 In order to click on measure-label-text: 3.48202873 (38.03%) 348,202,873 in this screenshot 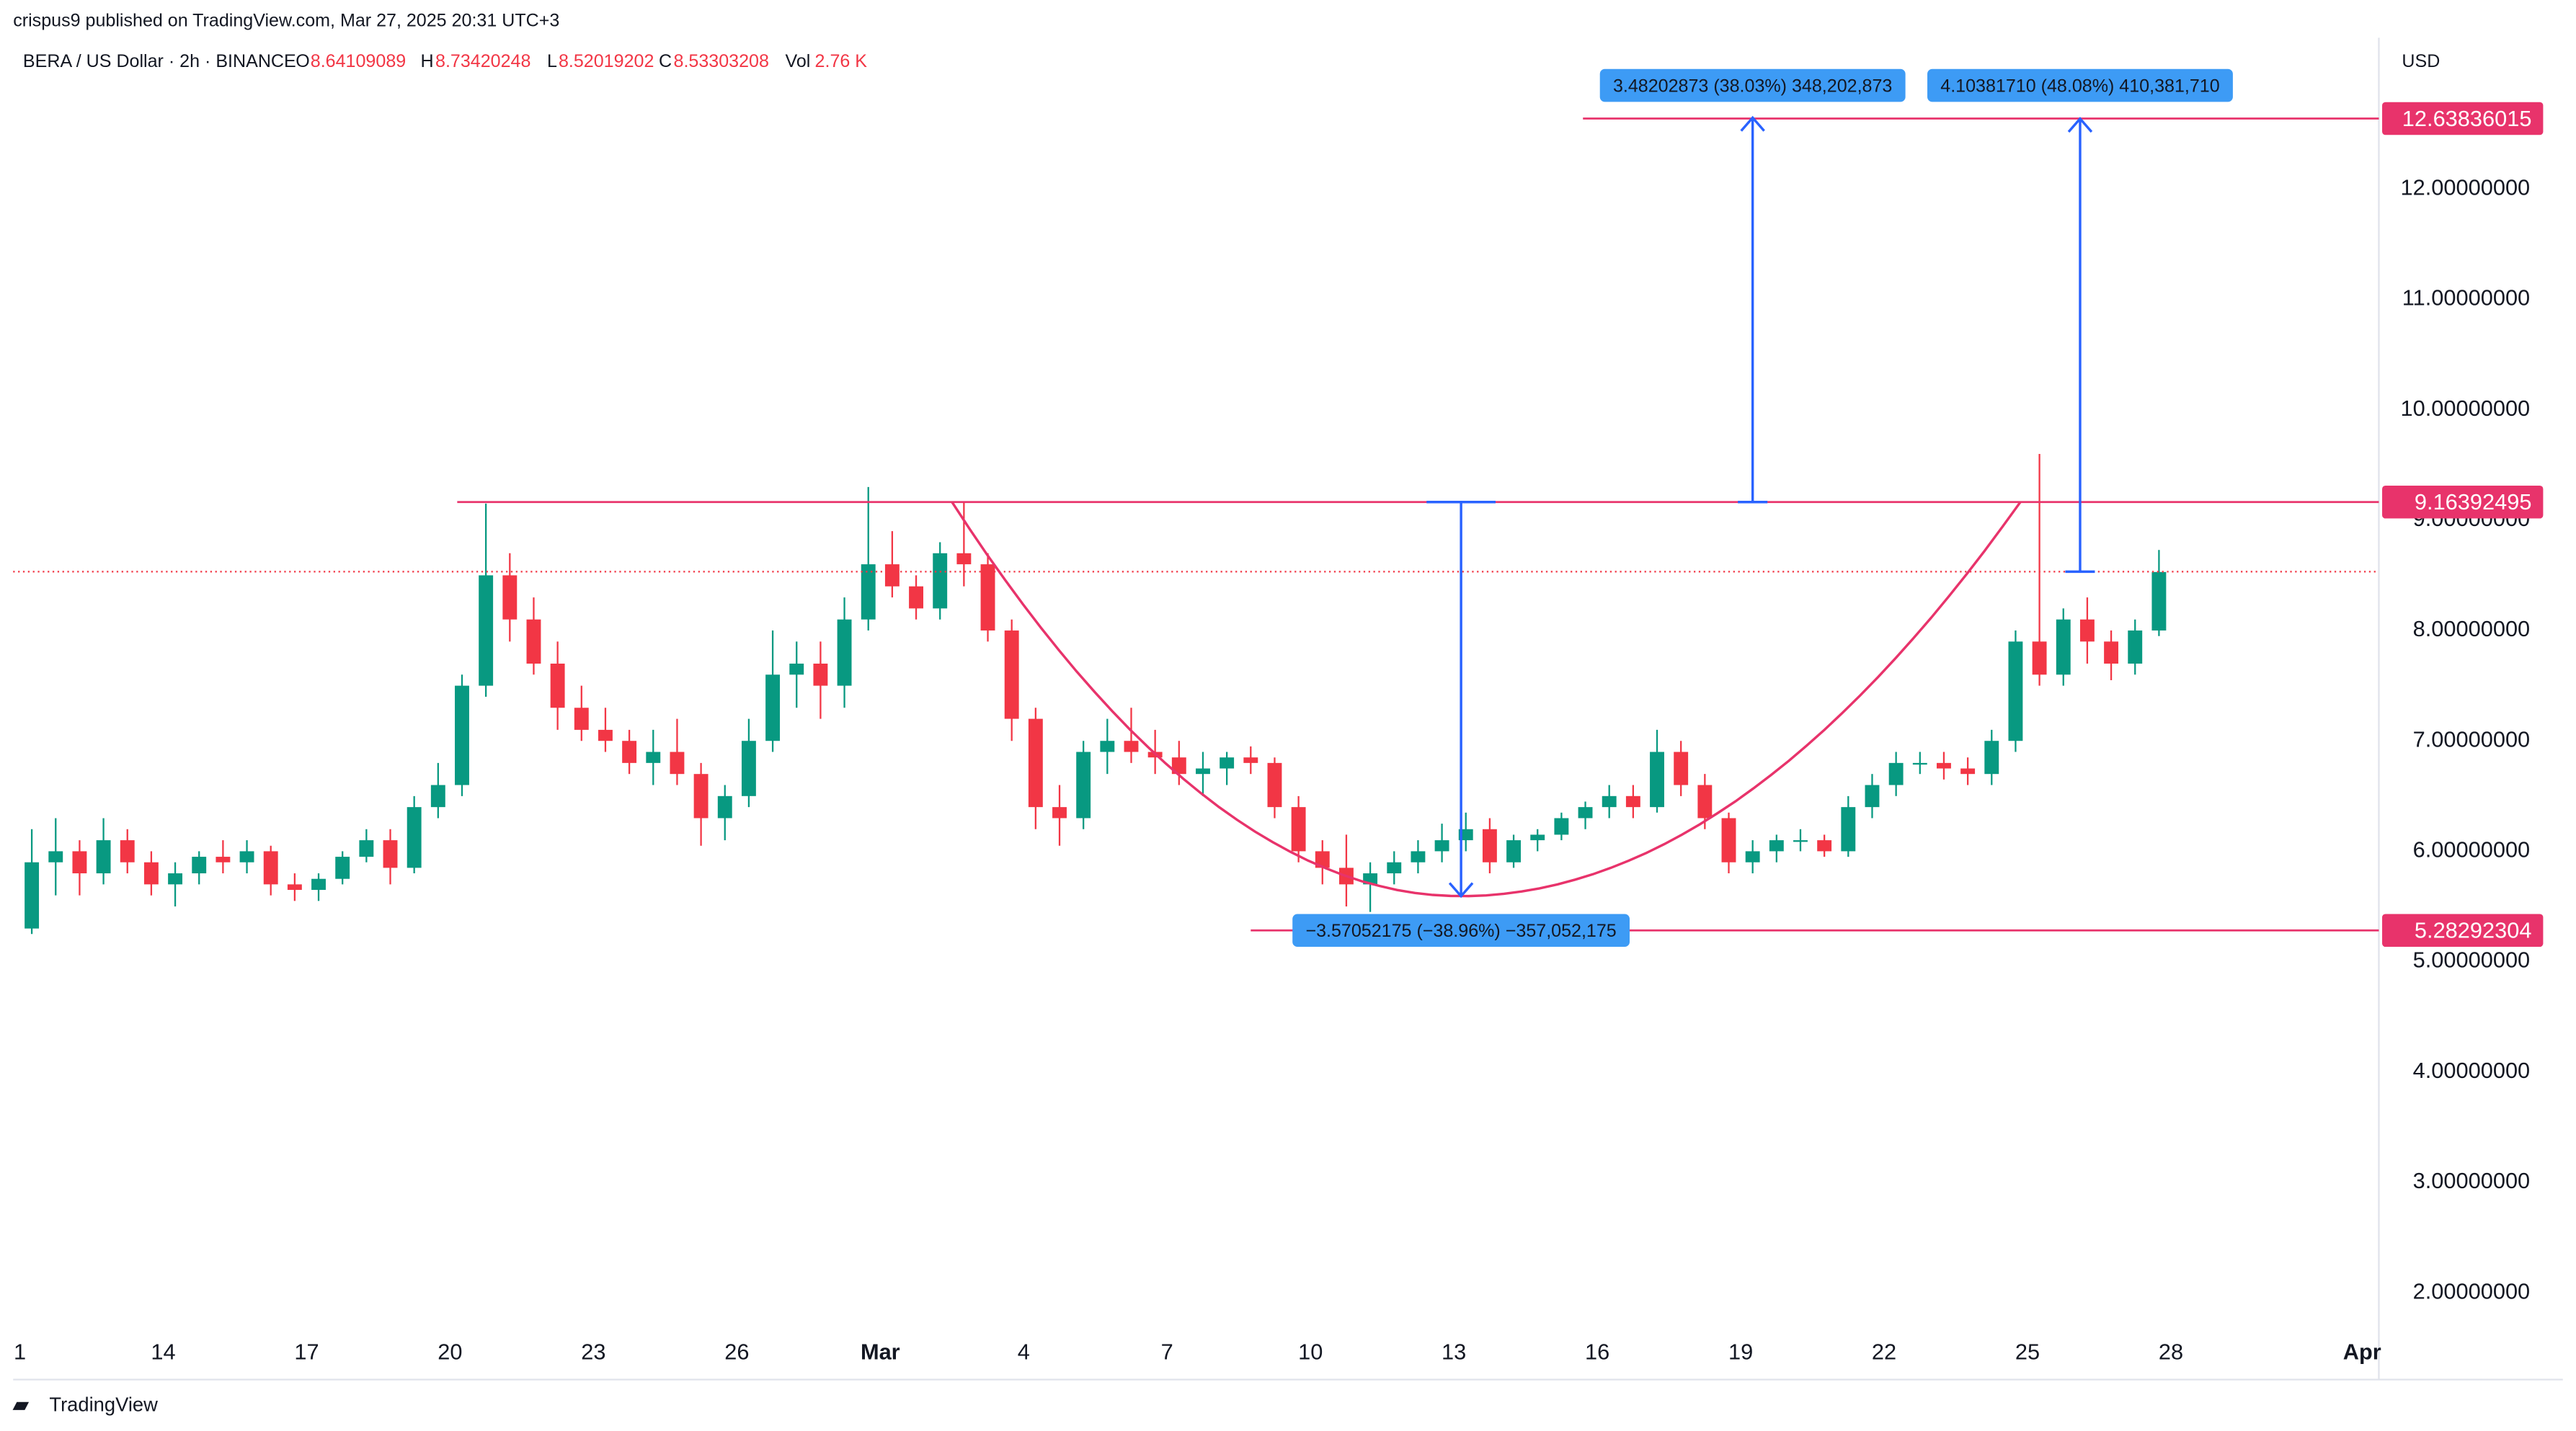, I will do `click(1752, 86)`.